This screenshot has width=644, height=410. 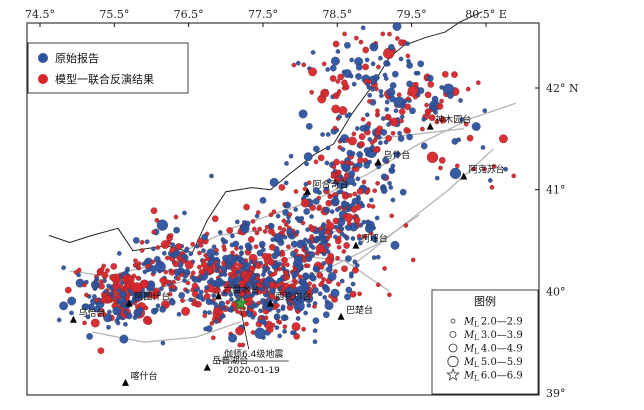 What do you see at coordinates (556, 291) in the screenshot?
I see `lat-tick-label: 40°` at bounding box center [556, 291].